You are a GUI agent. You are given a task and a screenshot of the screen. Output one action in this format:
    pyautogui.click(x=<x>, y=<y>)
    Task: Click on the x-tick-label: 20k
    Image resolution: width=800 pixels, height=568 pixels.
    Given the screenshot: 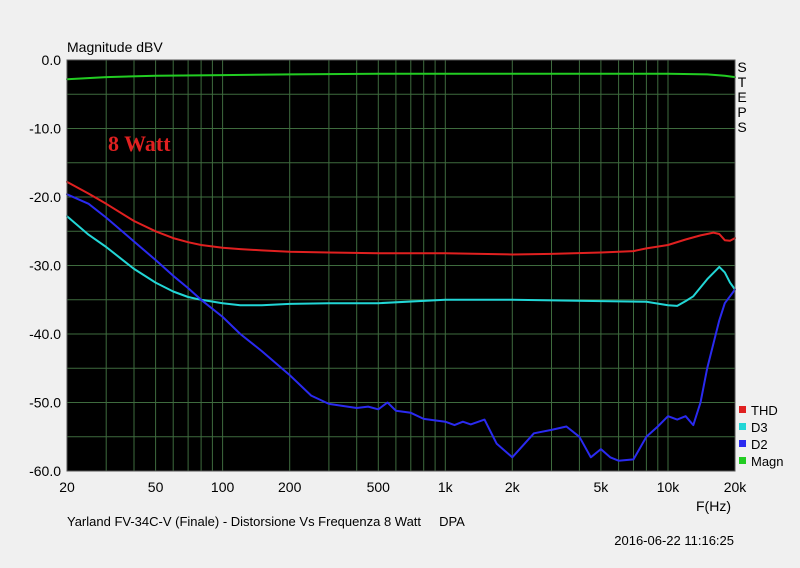 What is the action you would take?
    pyautogui.click(x=736, y=487)
    